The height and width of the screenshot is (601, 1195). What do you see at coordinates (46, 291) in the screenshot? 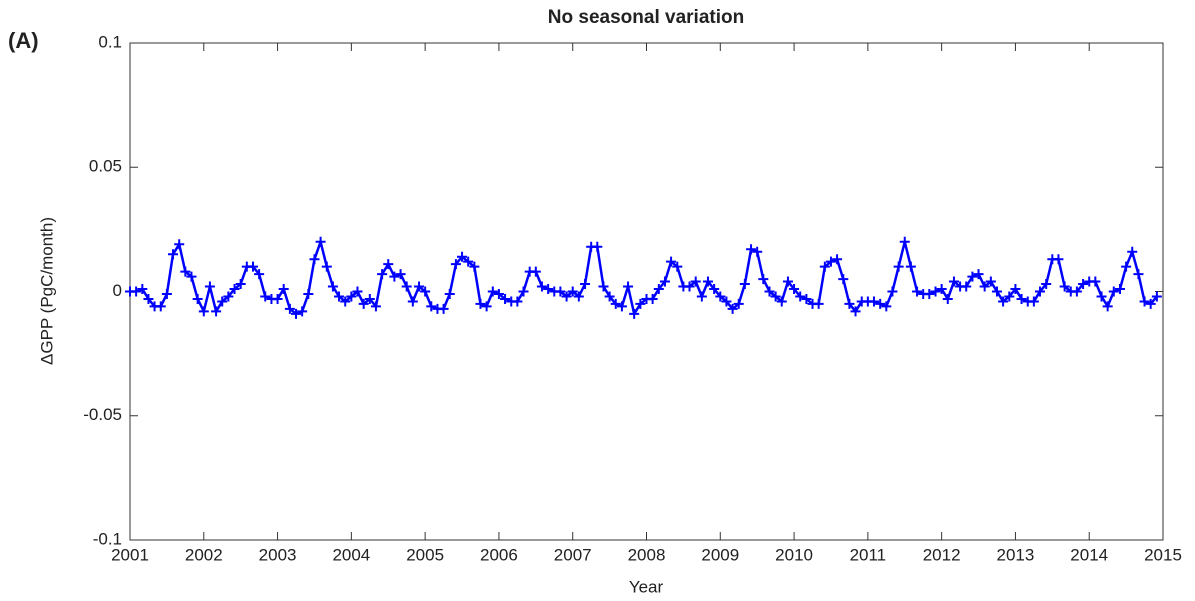
I see `y-axis-label: ΔGPP (PgC/month)` at bounding box center [46, 291].